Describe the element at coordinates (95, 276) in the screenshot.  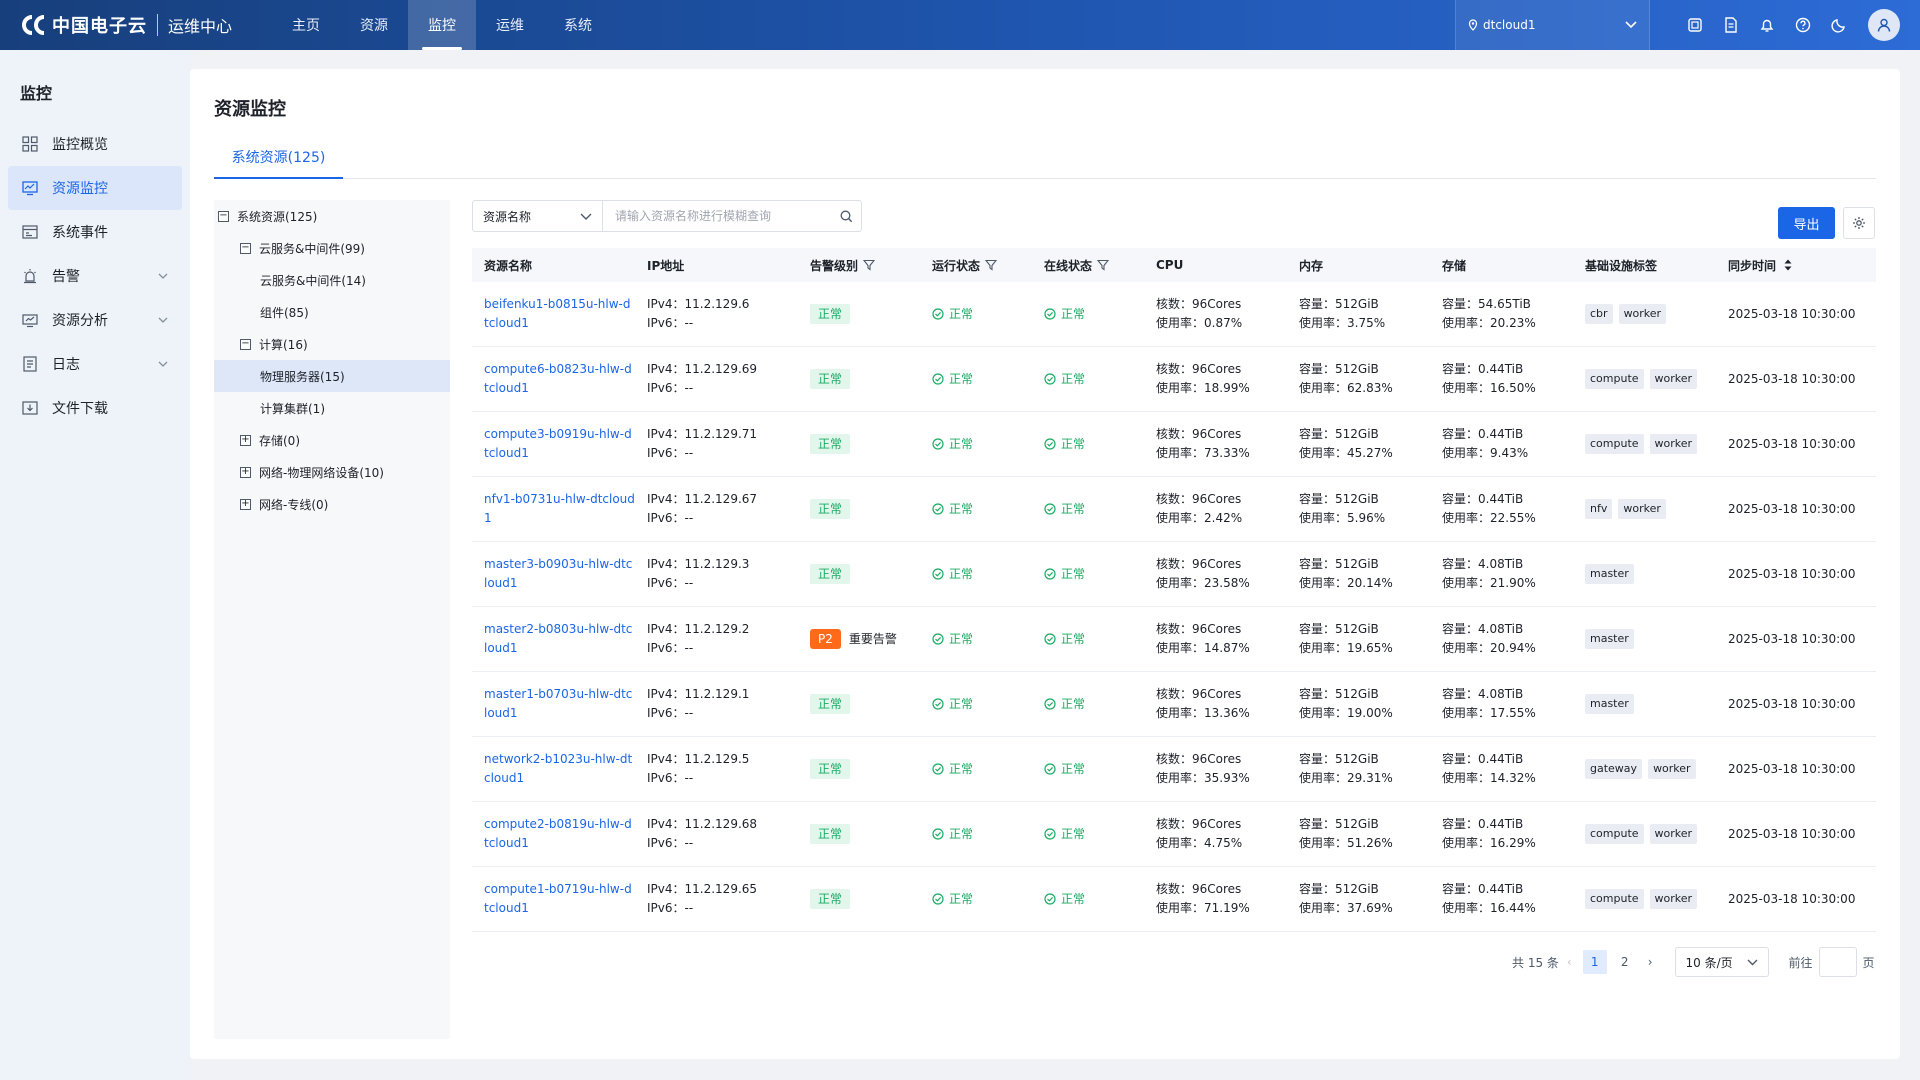
I see `sidebar-item-alarm: 告警` at that location.